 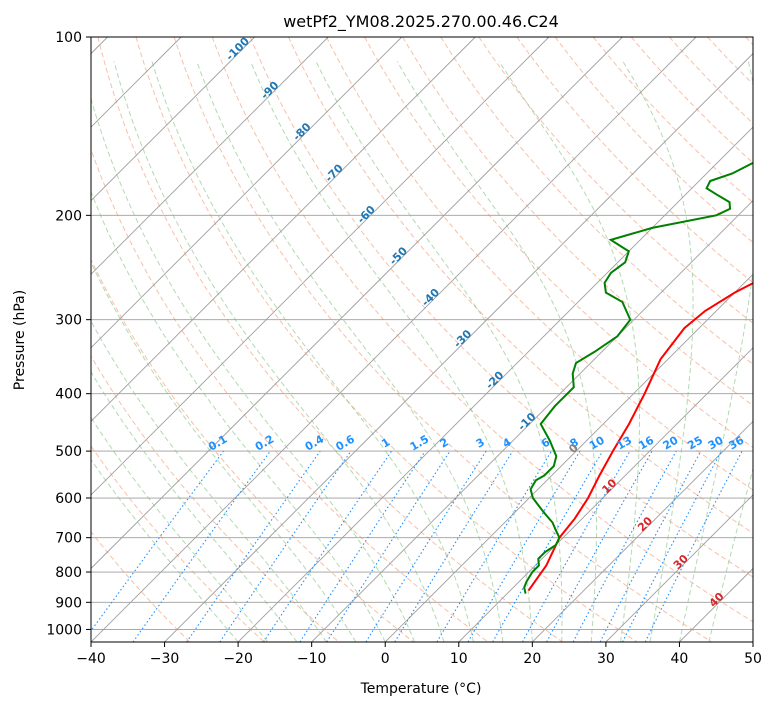 I want to click on y-tick-label: 800, so click(x=68, y=573).